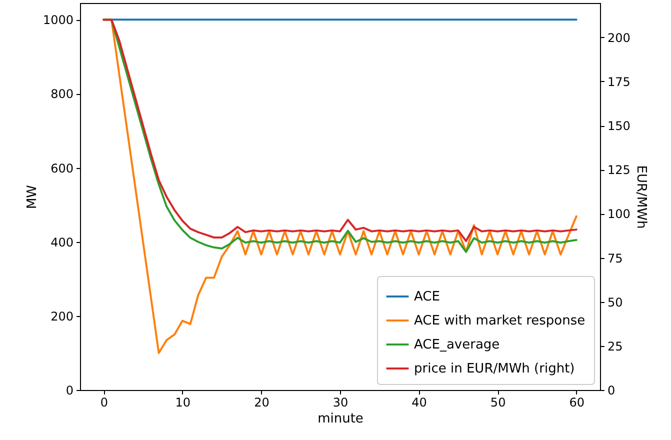 The height and width of the screenshot is (440, 671). Describe the element at coordinates (183, 403) in the screenshot. I see `x-tick-label: 10` at that location.